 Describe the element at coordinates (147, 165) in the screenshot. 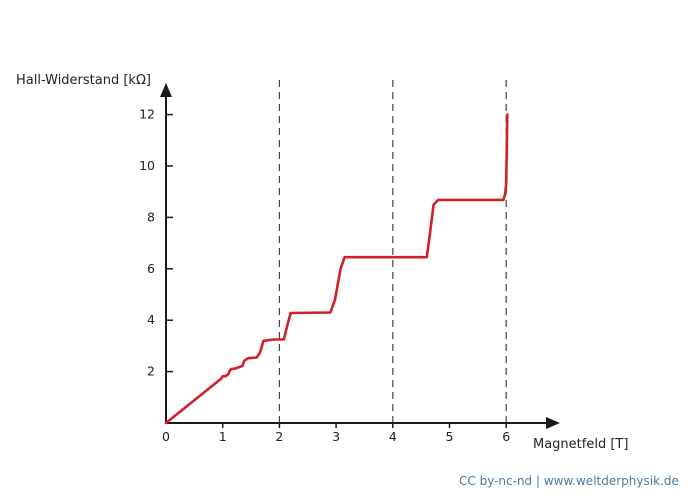

I see `y-tick-label: 10` at that location.